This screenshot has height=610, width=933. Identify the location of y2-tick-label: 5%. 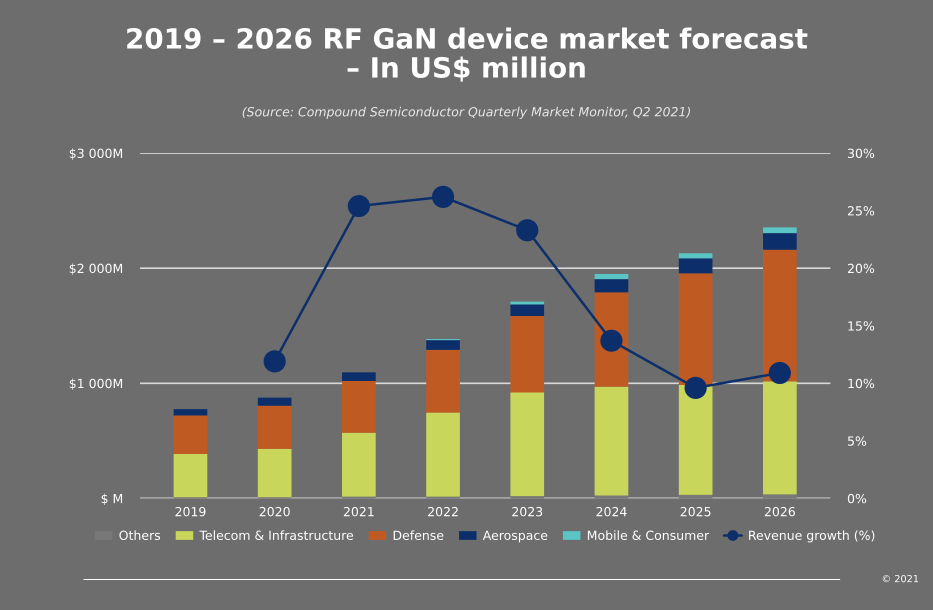
(857, 441).